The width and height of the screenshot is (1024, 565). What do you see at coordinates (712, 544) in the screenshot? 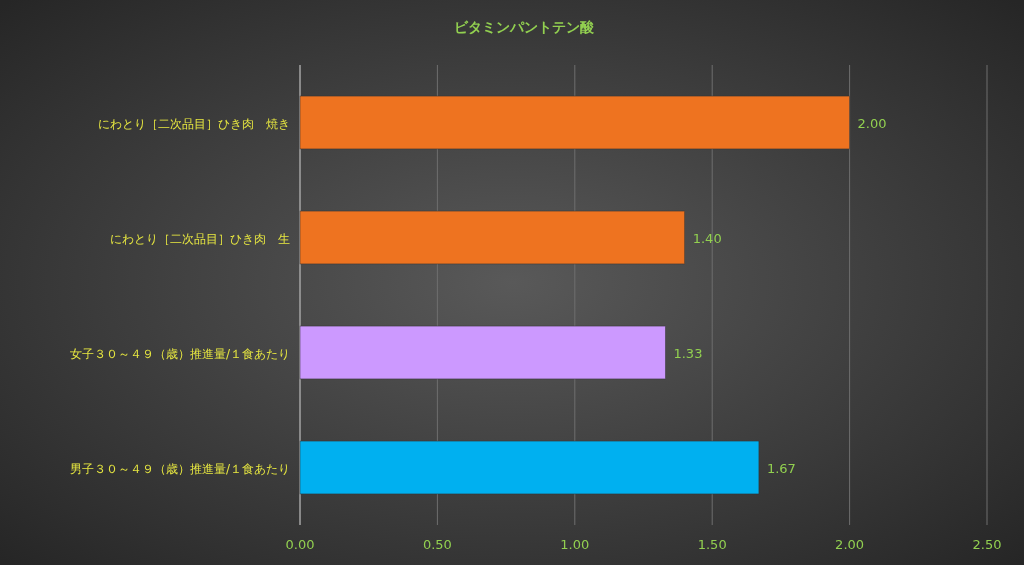
I see `x-tick-label: 1.50` at bounding box center [712, 544].